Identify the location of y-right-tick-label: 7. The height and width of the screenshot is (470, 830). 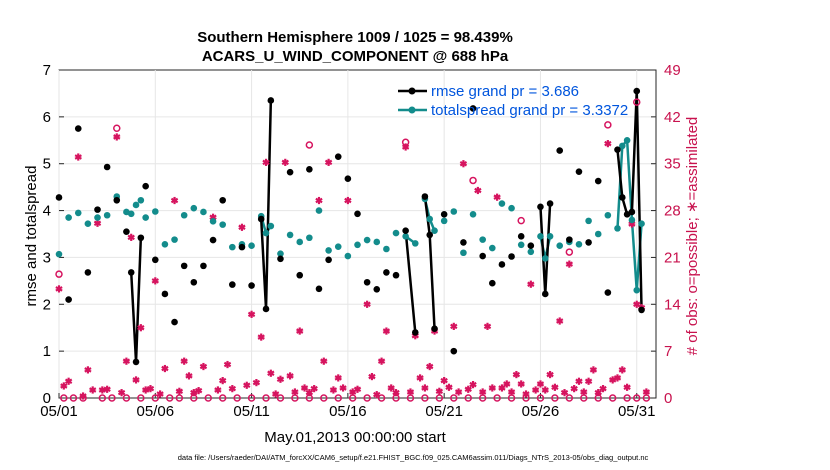
(668, 351).